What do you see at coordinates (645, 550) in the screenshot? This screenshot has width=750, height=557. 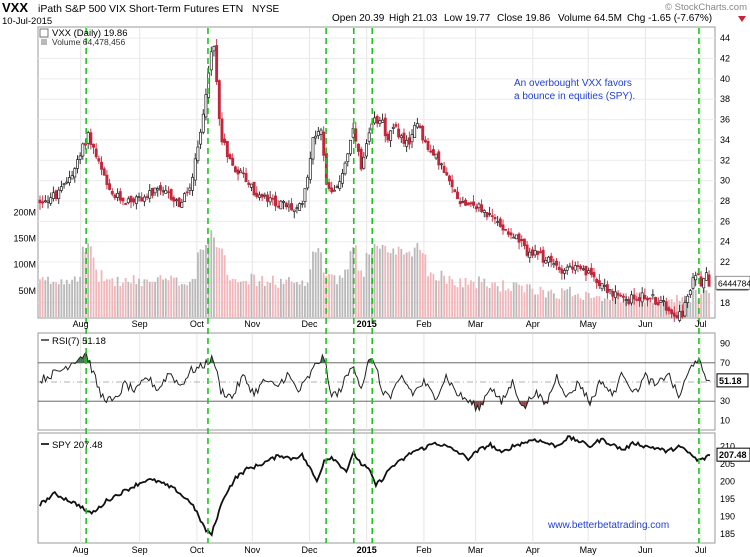 I see `x-tick-label: Jun` at bounding box center [645, 550].